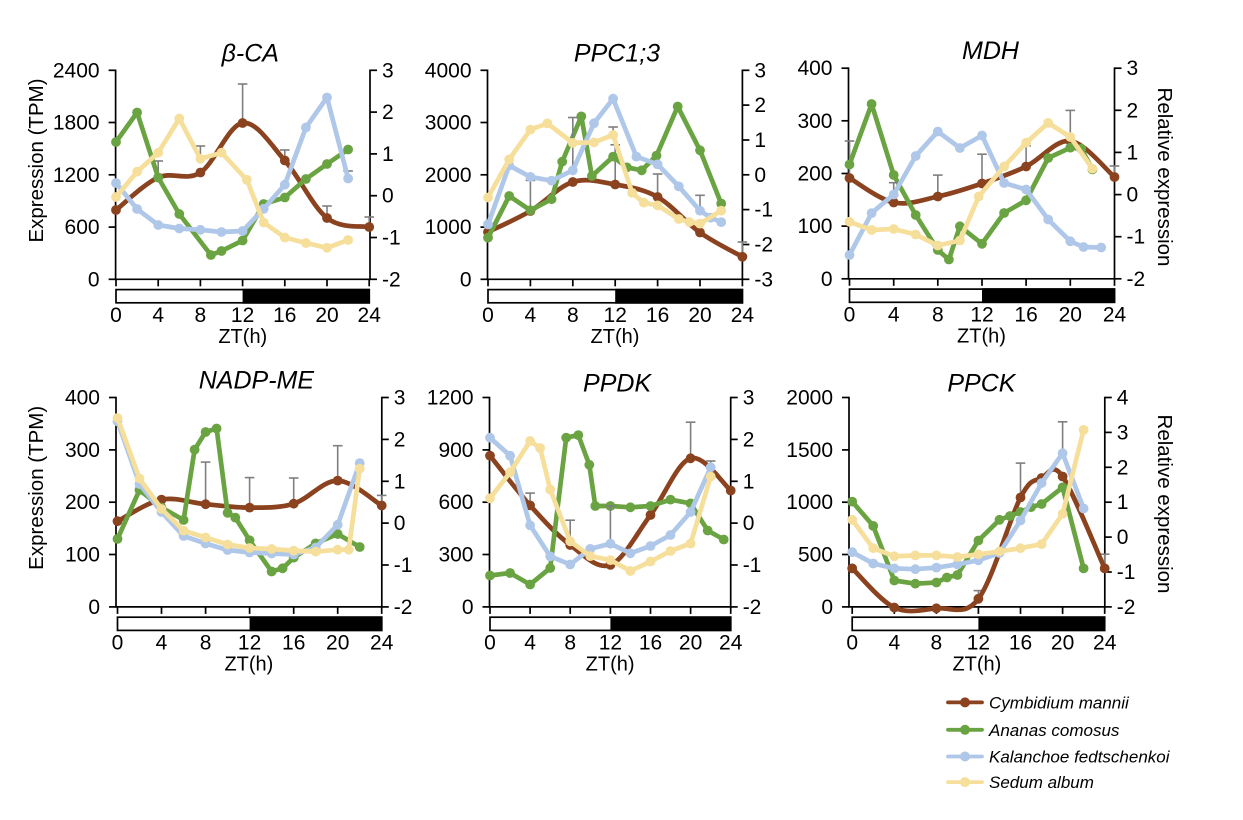 The width and height of the screenshot is (1243, 820). What do you see at coordinates (809, 502) in the screenshot?
I see `svg-text: 1000` at bounding box center [809, 502].